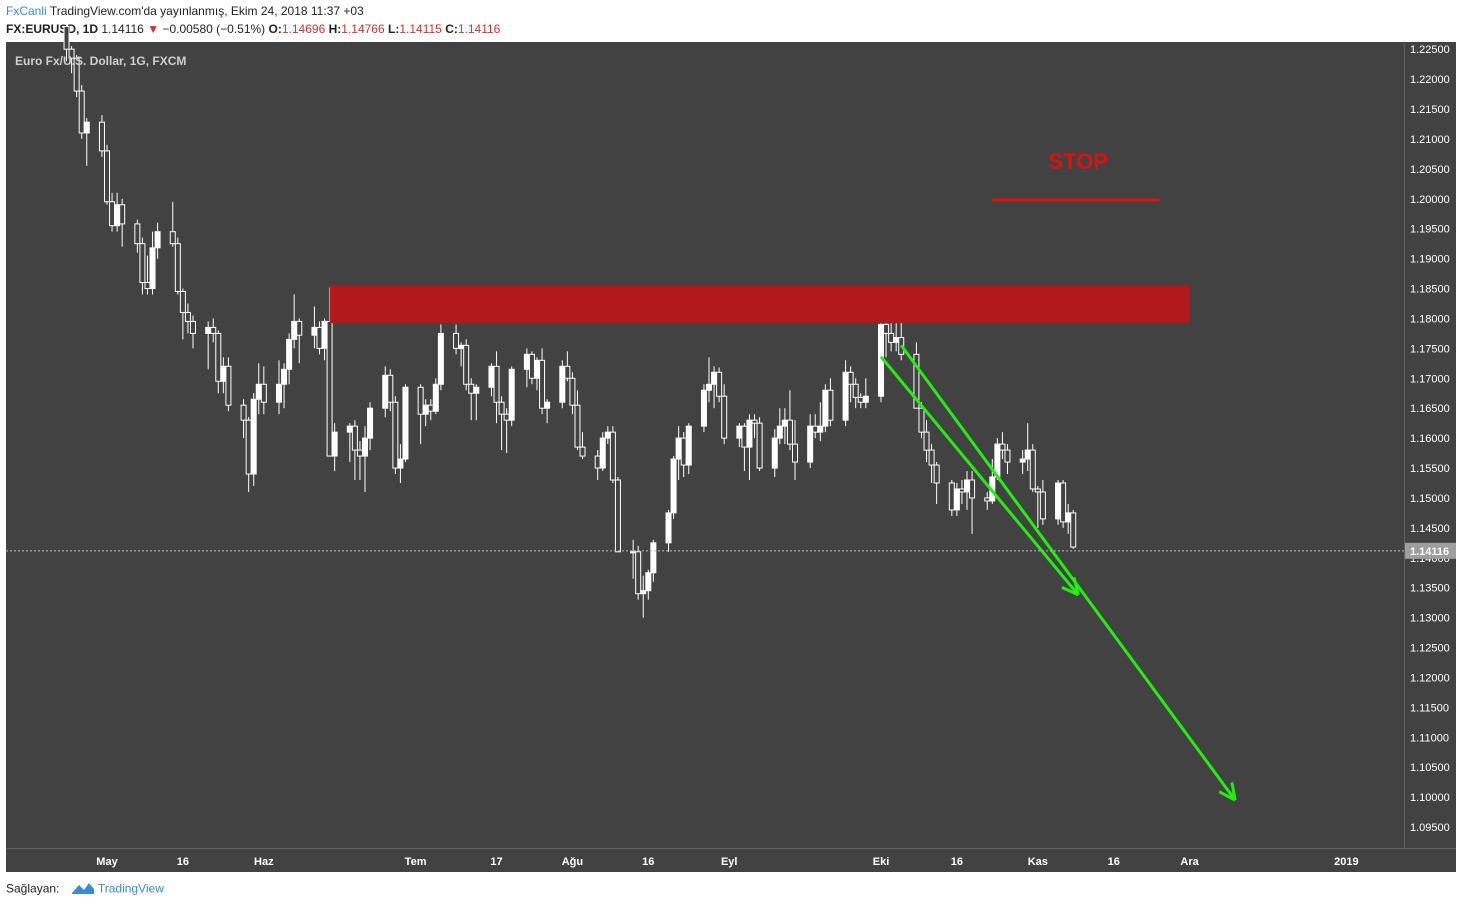 The height and width of the screenshot is (909, 1462). Describe the element at coordinates (759, 304) in the screenshot. I see `resistance-zone` at that location.